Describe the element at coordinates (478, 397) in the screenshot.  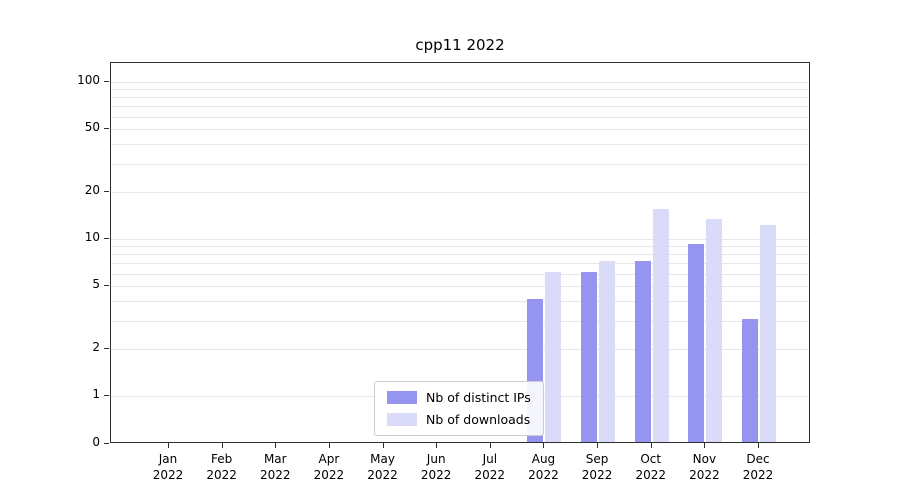
I see `legend-label-distinct-ips: Nb of distinct IPs` at that location.